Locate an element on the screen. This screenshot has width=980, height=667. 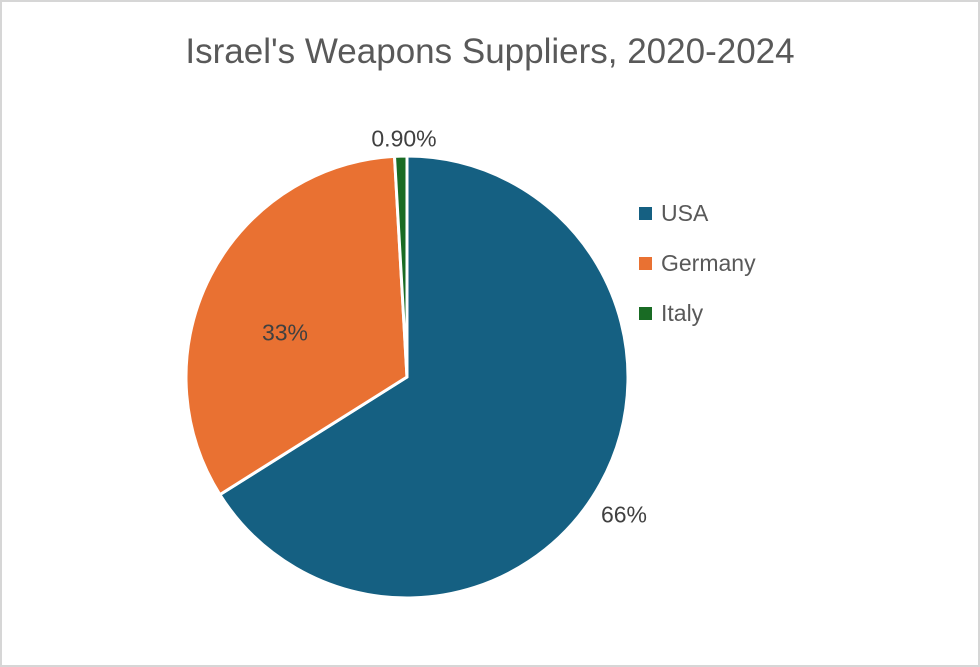
legend-marker-italy-icon is located at coordinates (645, 313).